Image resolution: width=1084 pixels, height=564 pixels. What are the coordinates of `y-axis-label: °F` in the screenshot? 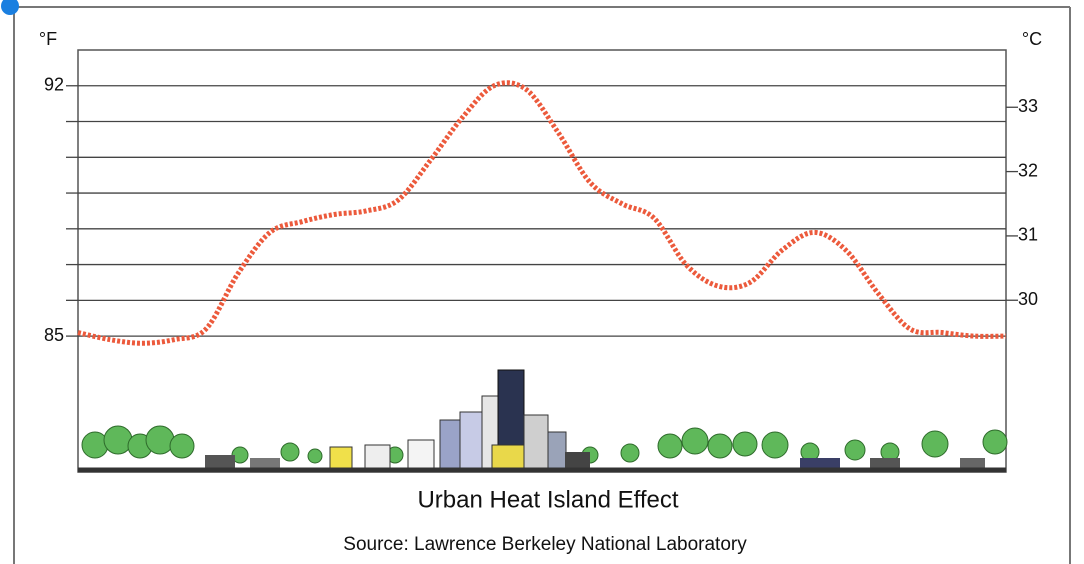 It's located at (48, 39).